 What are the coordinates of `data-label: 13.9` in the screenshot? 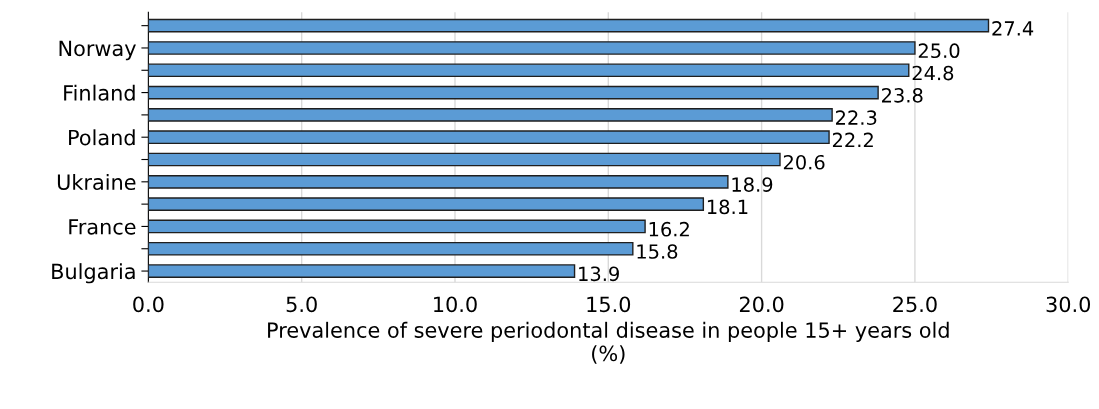 It's located at (599, 274).